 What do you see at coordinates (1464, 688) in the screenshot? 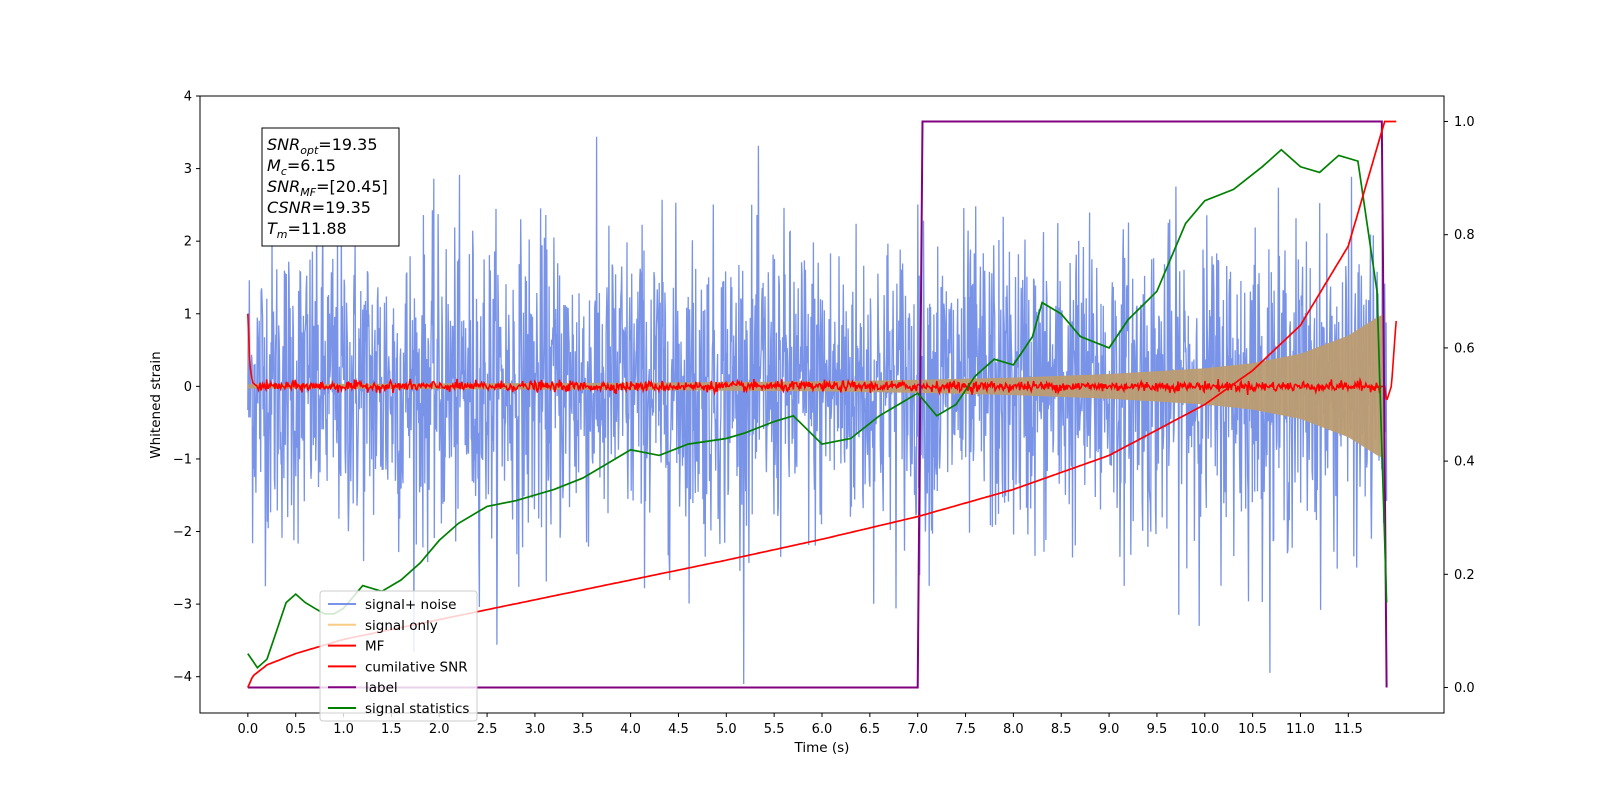
I see `y2-tick-label: 0.0` at bounding box center [1464, 688].